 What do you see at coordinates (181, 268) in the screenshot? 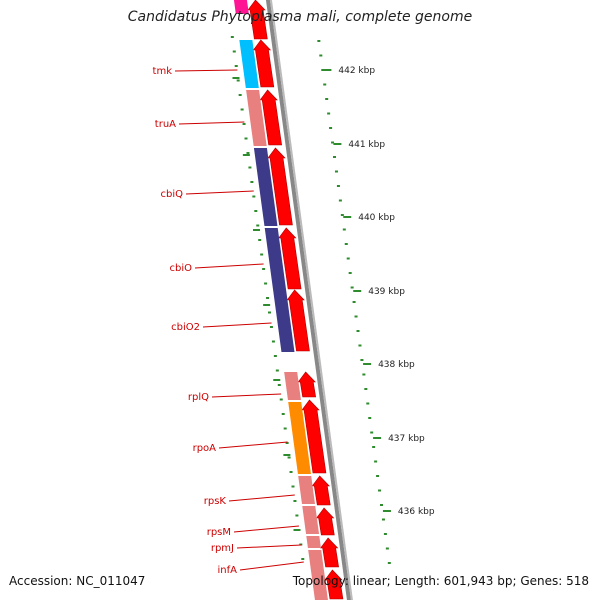
I see `gene-label-cbiO: cbiO` at bounding box center [181, 268].